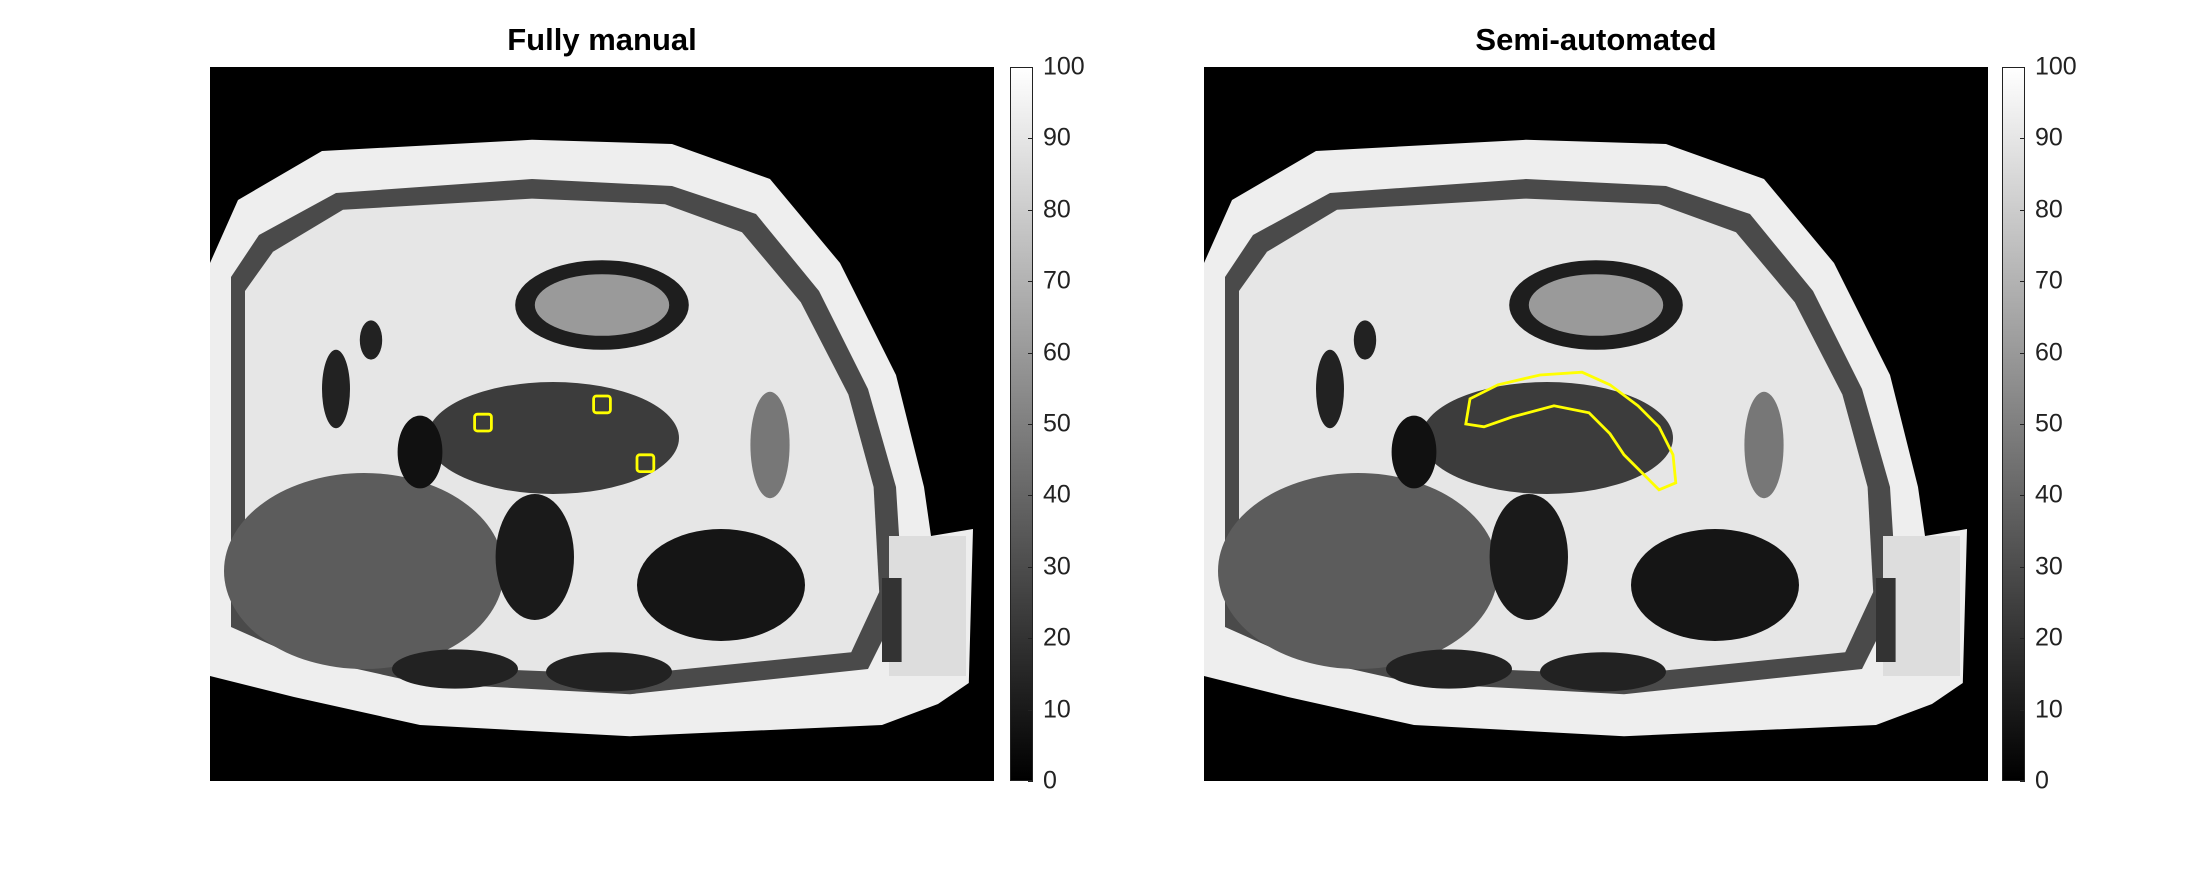 This screenshot has height=875, width=2185. Describe the element at coordinates (602, 39) in the screenshot. I see `panel1-title: Fully manual` at that location.